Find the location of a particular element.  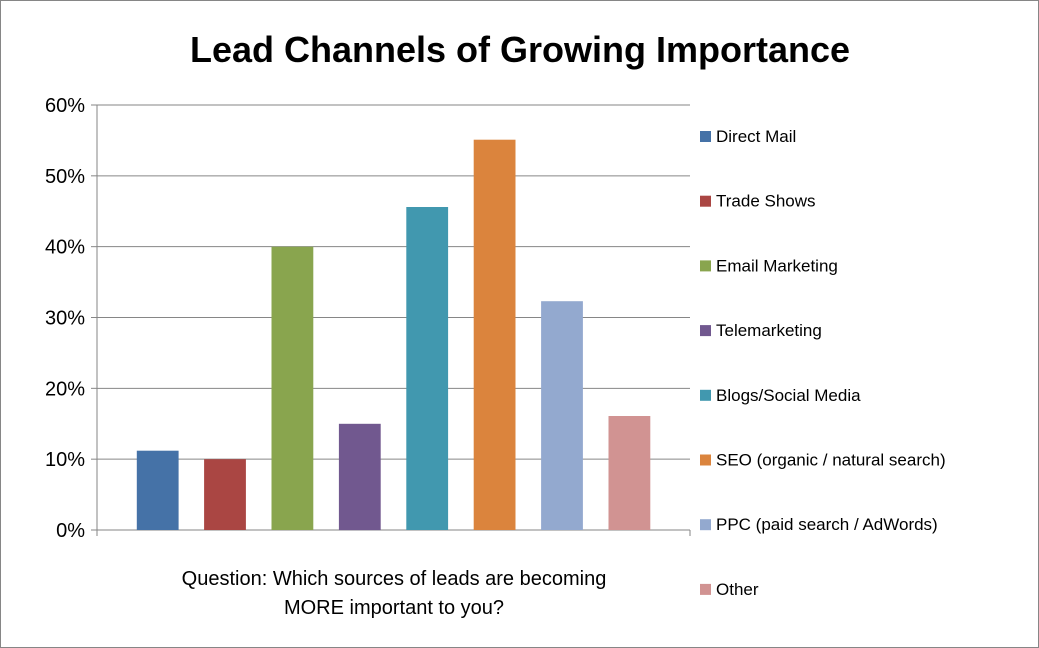

bar-direct-mail is located at coordinates (157, 490).